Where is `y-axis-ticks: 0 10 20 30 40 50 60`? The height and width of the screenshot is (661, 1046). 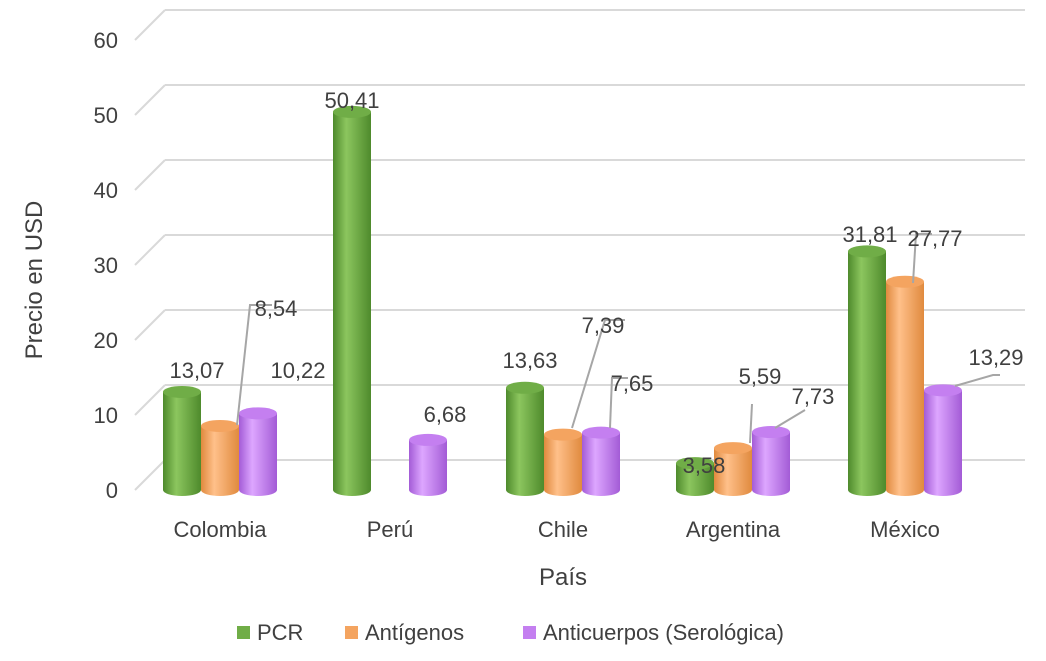
y-axis-ticks: 0 10 20 30 40 50 60 is located at coordinates (106, 265).